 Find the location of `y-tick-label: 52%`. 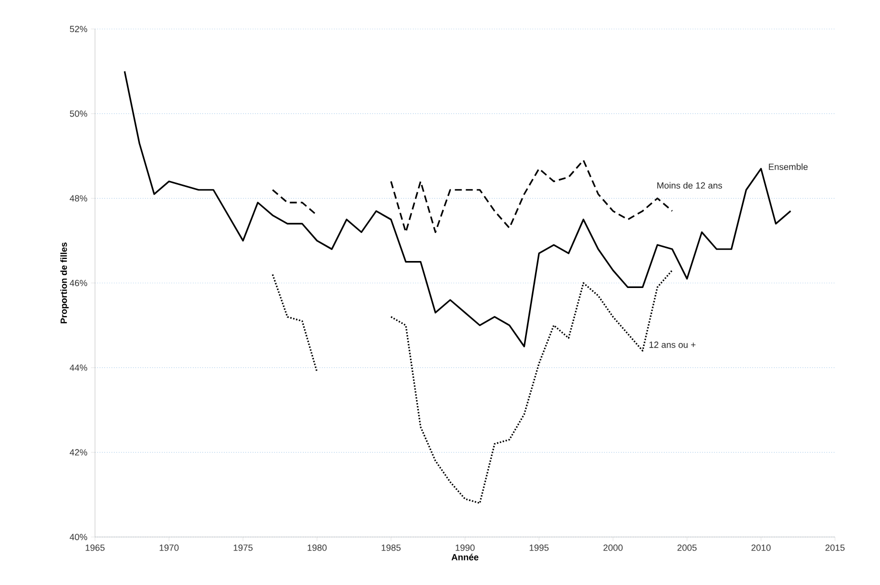

y-tick-label: 52% is located at coordinates (79, 29).